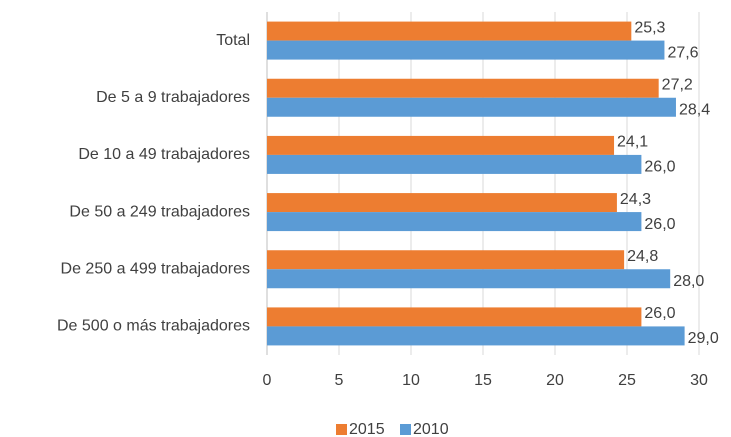 The width and height of the screenshot is (731, 437). I want to click on value-label: 28,0, so click(688, 281).